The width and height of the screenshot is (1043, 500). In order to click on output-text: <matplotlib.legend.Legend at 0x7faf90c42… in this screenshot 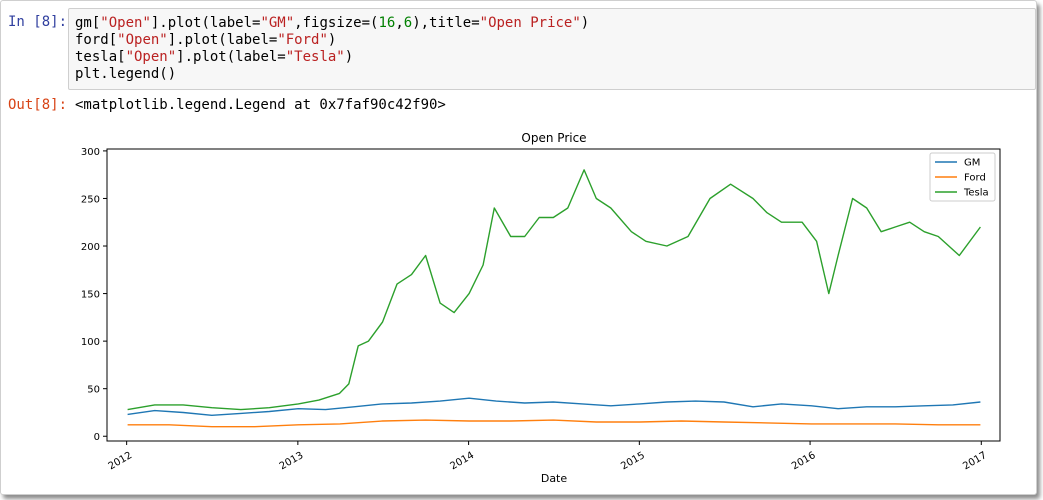, I will do `click(260, 105)`.